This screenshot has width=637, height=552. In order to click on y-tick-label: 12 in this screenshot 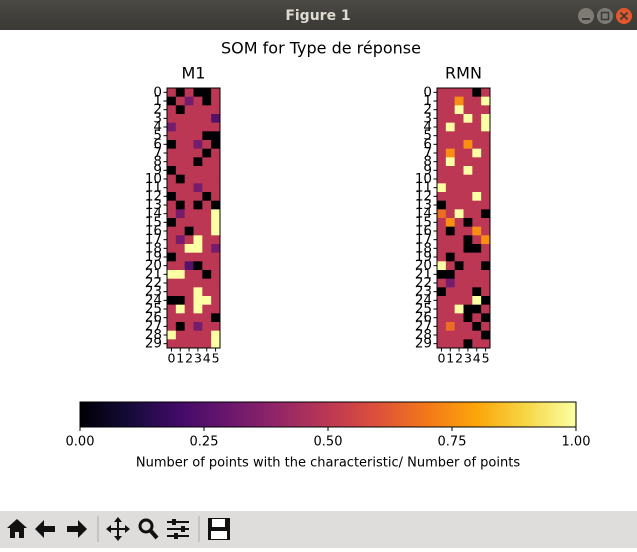, I will do `click(153, 196)`.